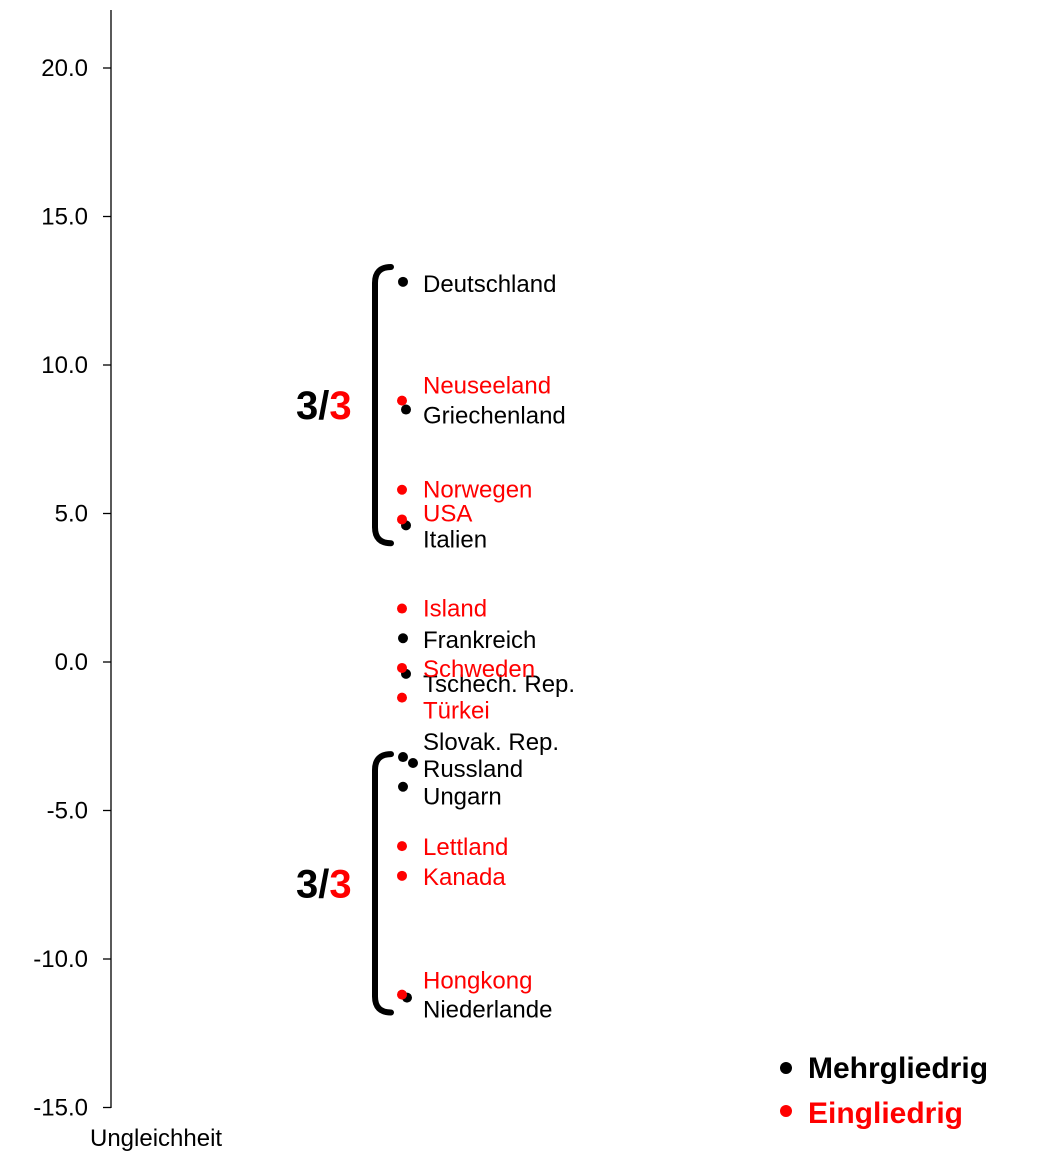 The image size is (1048, 1154). Describe the element at coordinates (60, 1108) in the screenshot. I see `y-tick-label: -15.0` at that location.